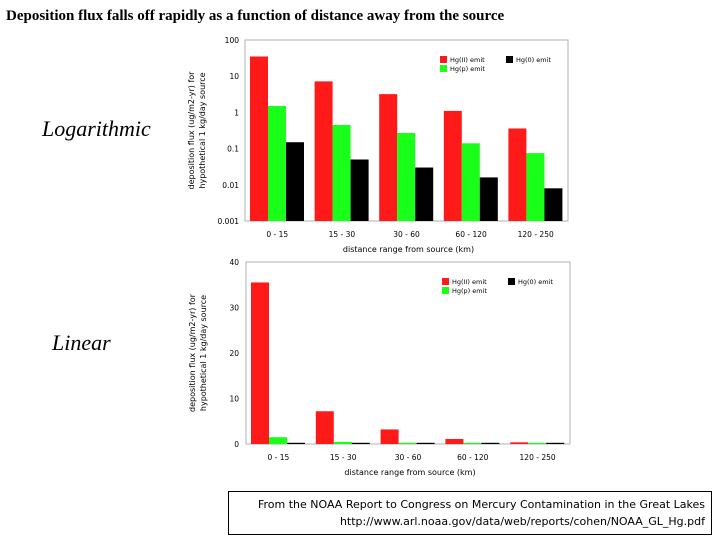 Image resolution: width=720 pixels, height=540 pixels. Describe the element at coordinates (234, 353) in the screenshot. I see `chart2-y-tick-label: 20` at that location.